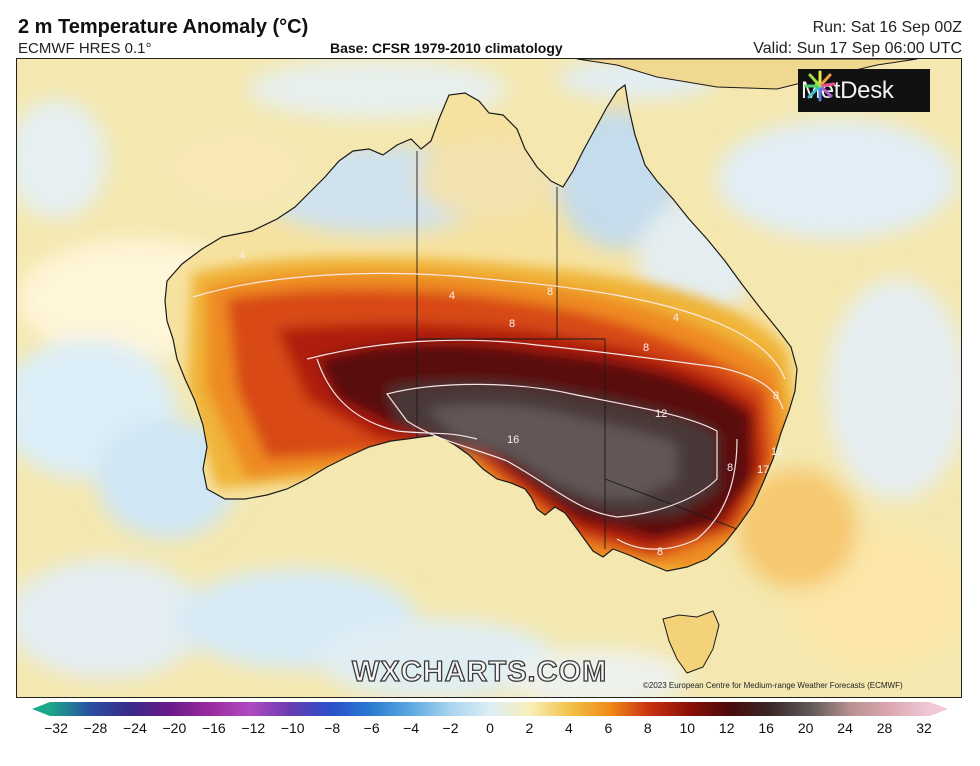 The height and width of the screenshot is (766, 980). Describe the element at coordinates (887, 27) in the screenshot. I see `run-time-label: Run: Sat 16 Sep 00Z` at that location.